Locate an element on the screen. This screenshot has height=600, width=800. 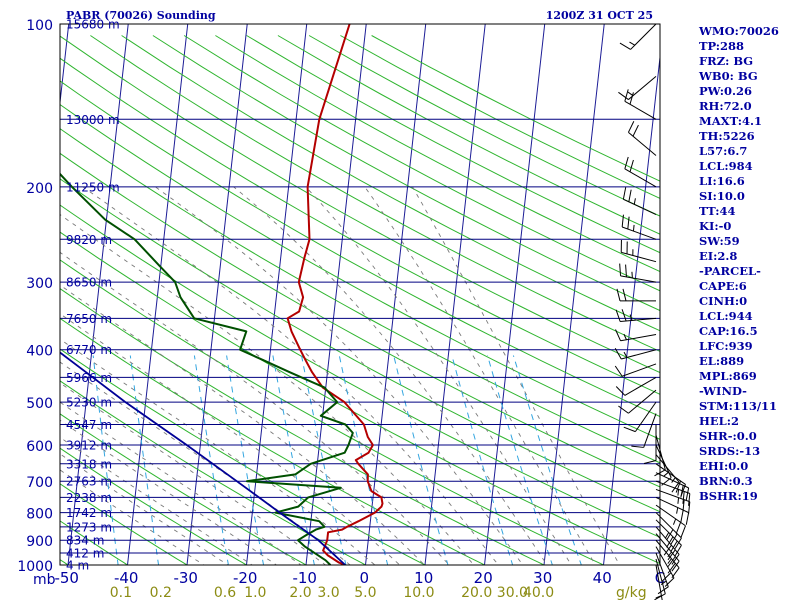
index-item: EL:889 is located at coordinates (721, 361).